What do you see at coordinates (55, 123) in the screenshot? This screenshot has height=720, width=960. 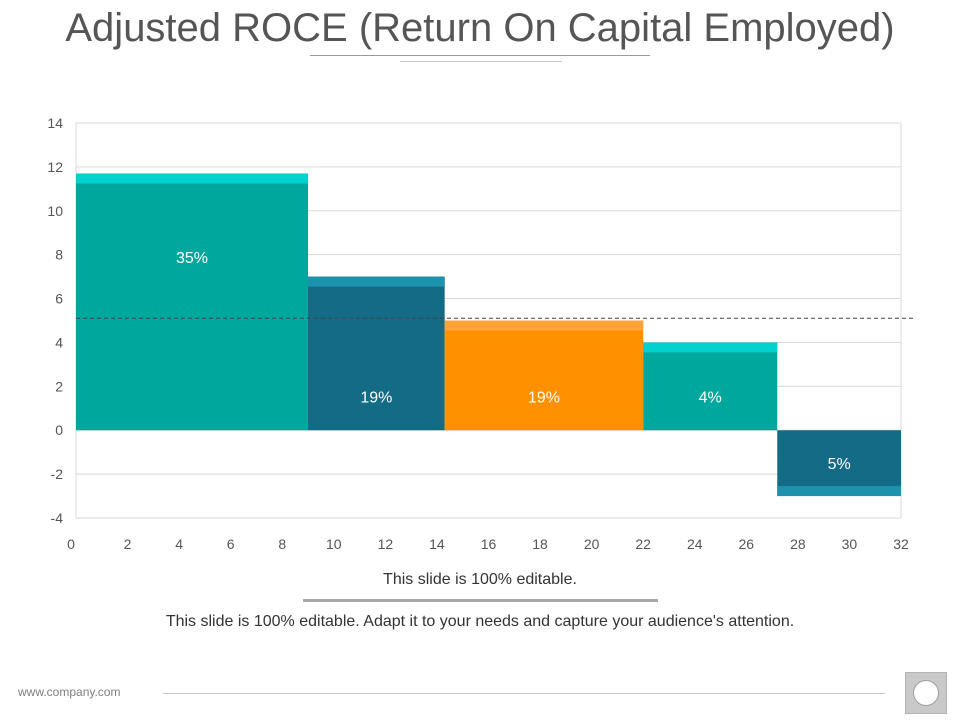 I see `y-tick-label: 14` at bounding box center [55, 123].